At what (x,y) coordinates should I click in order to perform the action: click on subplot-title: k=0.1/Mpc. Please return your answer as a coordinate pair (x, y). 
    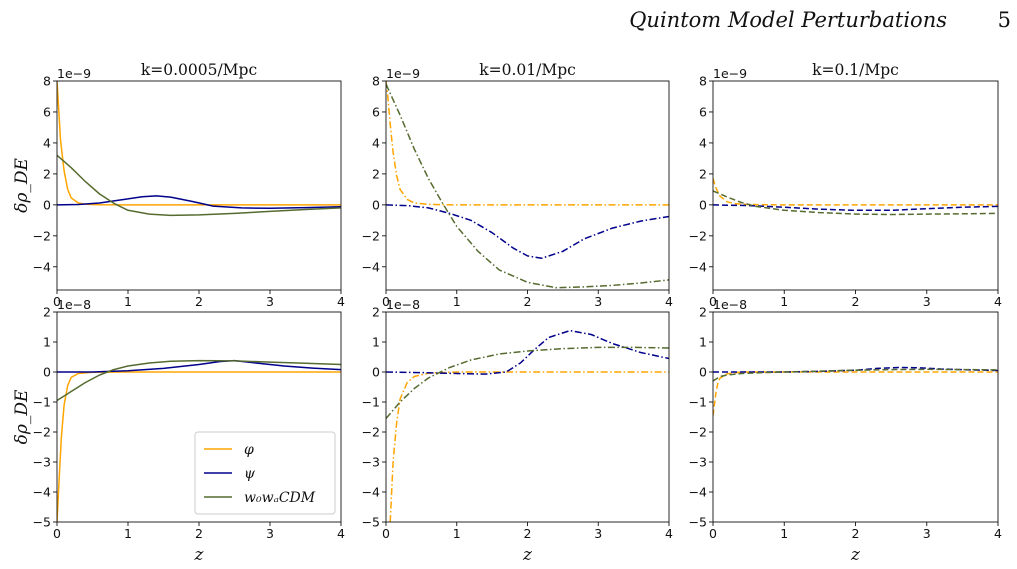
    Looking at the image, I should click on (855, 70).